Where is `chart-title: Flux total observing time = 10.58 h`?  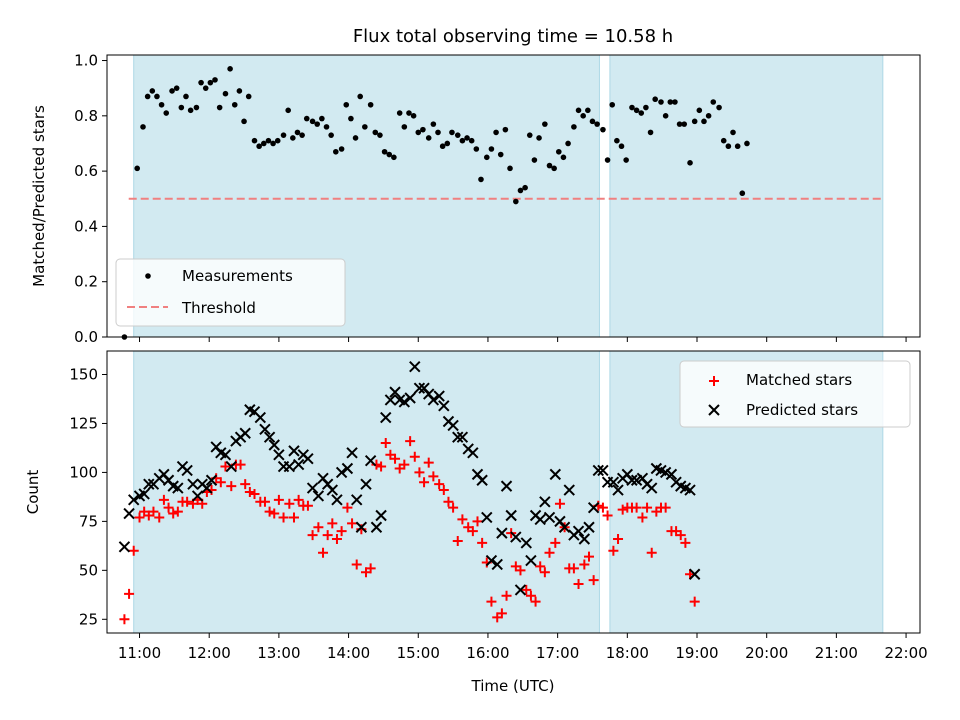 chart-title: Flux total observing time = 10.58 h is located at coordinates (513, 36).